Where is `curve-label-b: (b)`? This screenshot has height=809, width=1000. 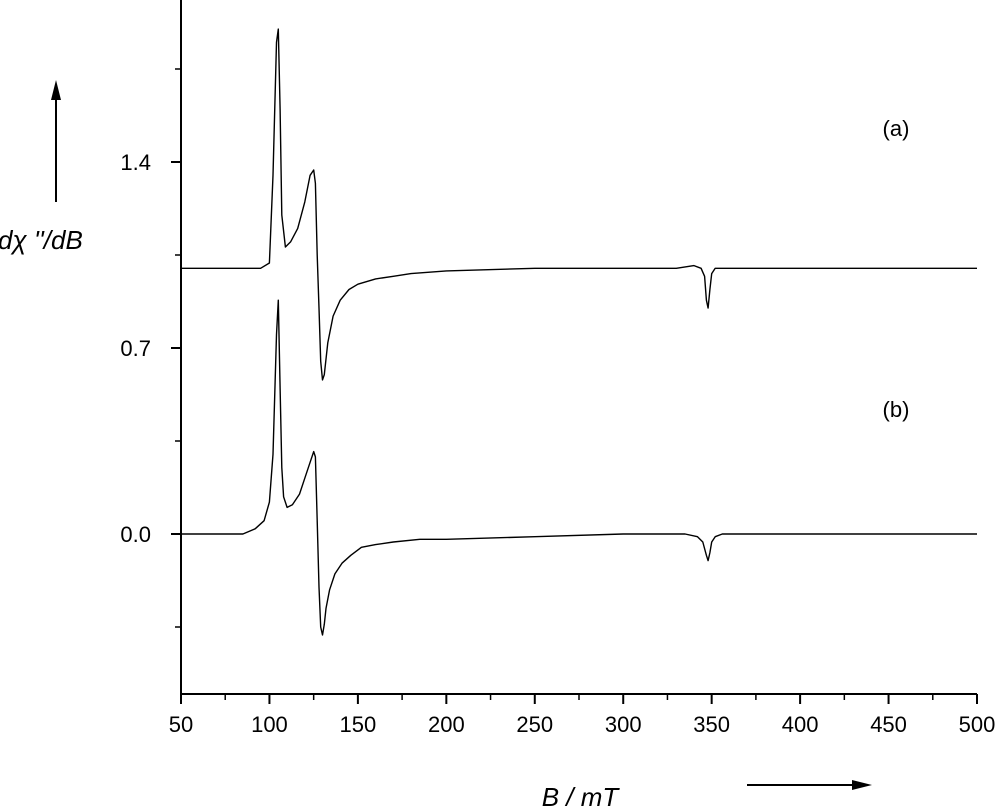 curve-label-b: (b) is located at coordinates (896, 409).